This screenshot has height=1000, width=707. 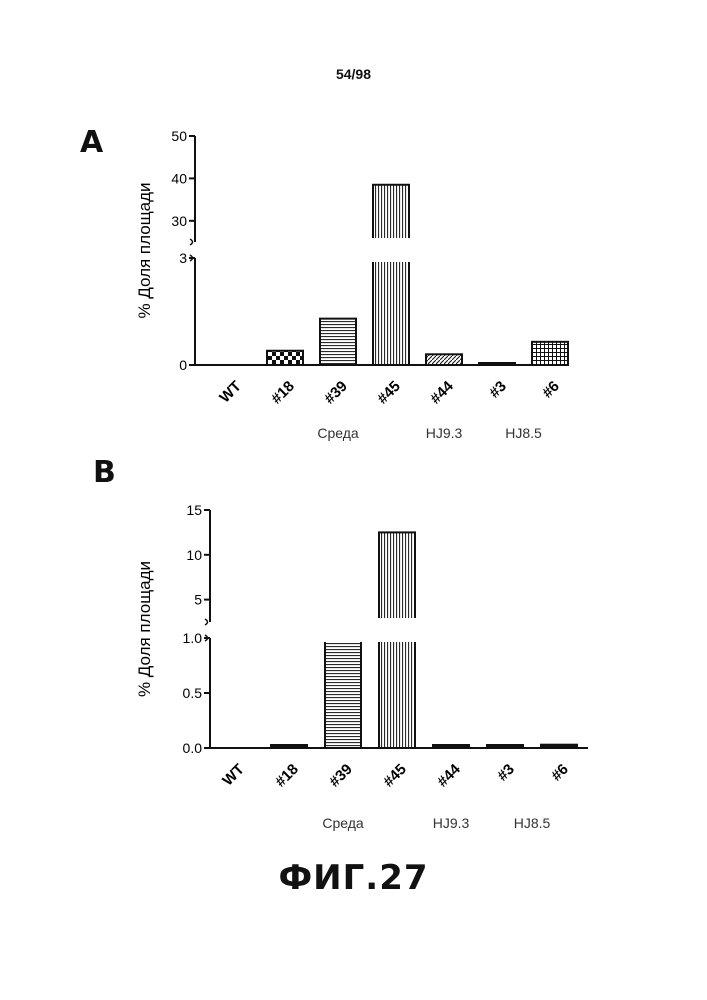 I want to click on panel-label-a: A, so click(x=92, y=142).